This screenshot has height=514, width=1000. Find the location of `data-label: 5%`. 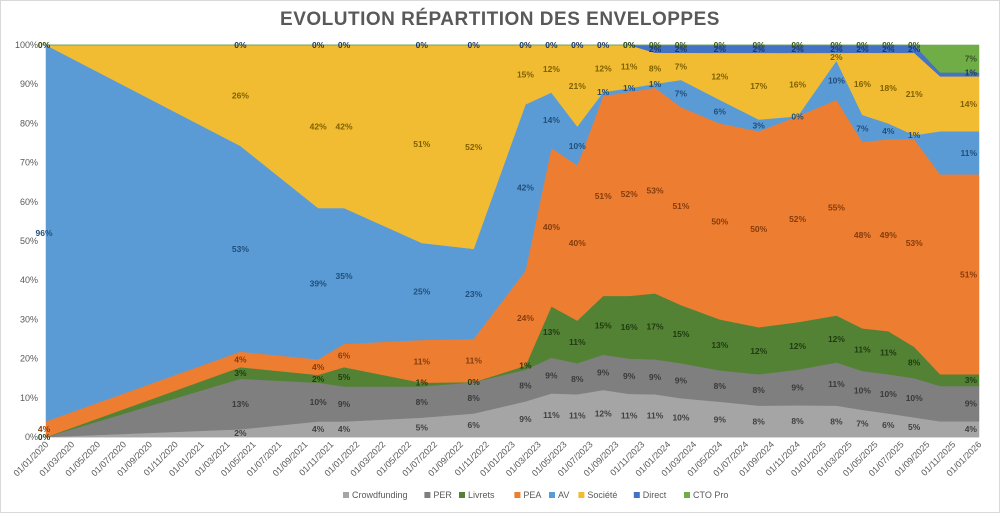

data-label: 5% is located at coordinates (422, 427).